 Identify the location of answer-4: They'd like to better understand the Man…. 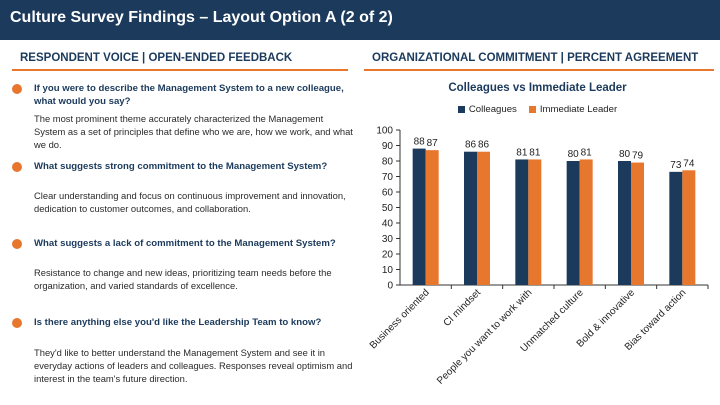
(193, 365).